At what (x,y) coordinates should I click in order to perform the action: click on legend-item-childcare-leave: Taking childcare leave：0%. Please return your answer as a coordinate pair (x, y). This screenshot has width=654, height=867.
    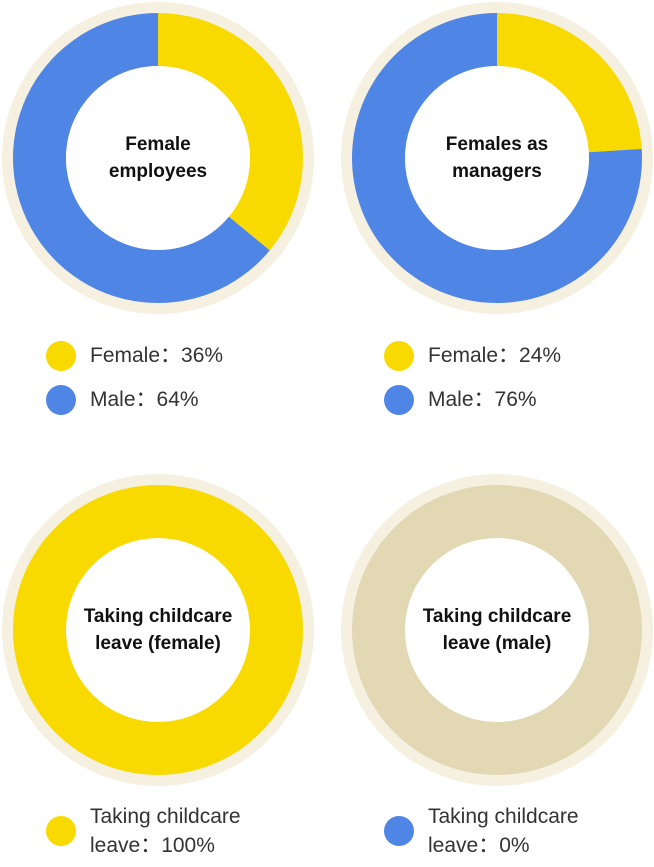
    Looking at the image, I should click on (481, 831).